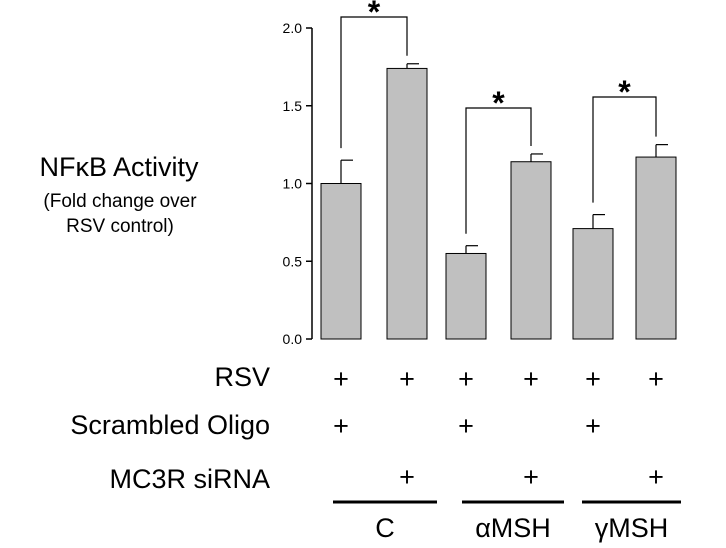 The height and width of the screenshot is (548, 726). Describe the element at coordinates (293, 184) in the screenshot. I see `y-tick-label: 1.0` at that location.